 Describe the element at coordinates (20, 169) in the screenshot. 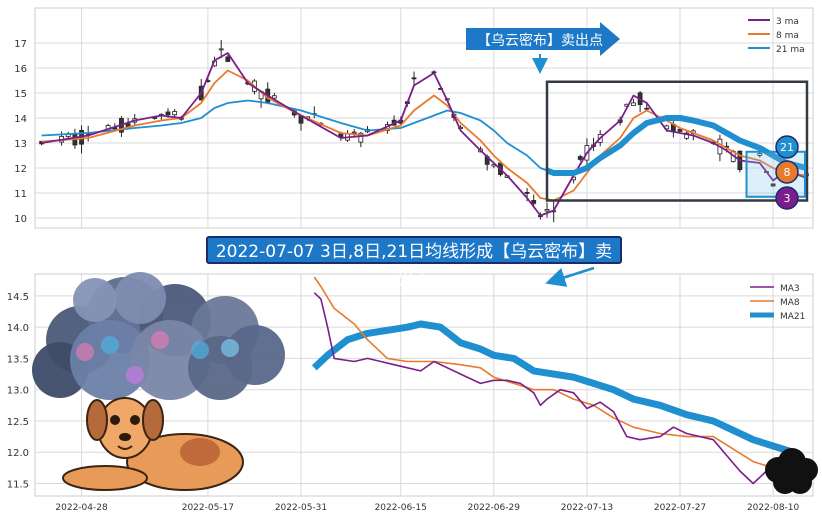

I see `top-y-tick-label: 12` at that location.